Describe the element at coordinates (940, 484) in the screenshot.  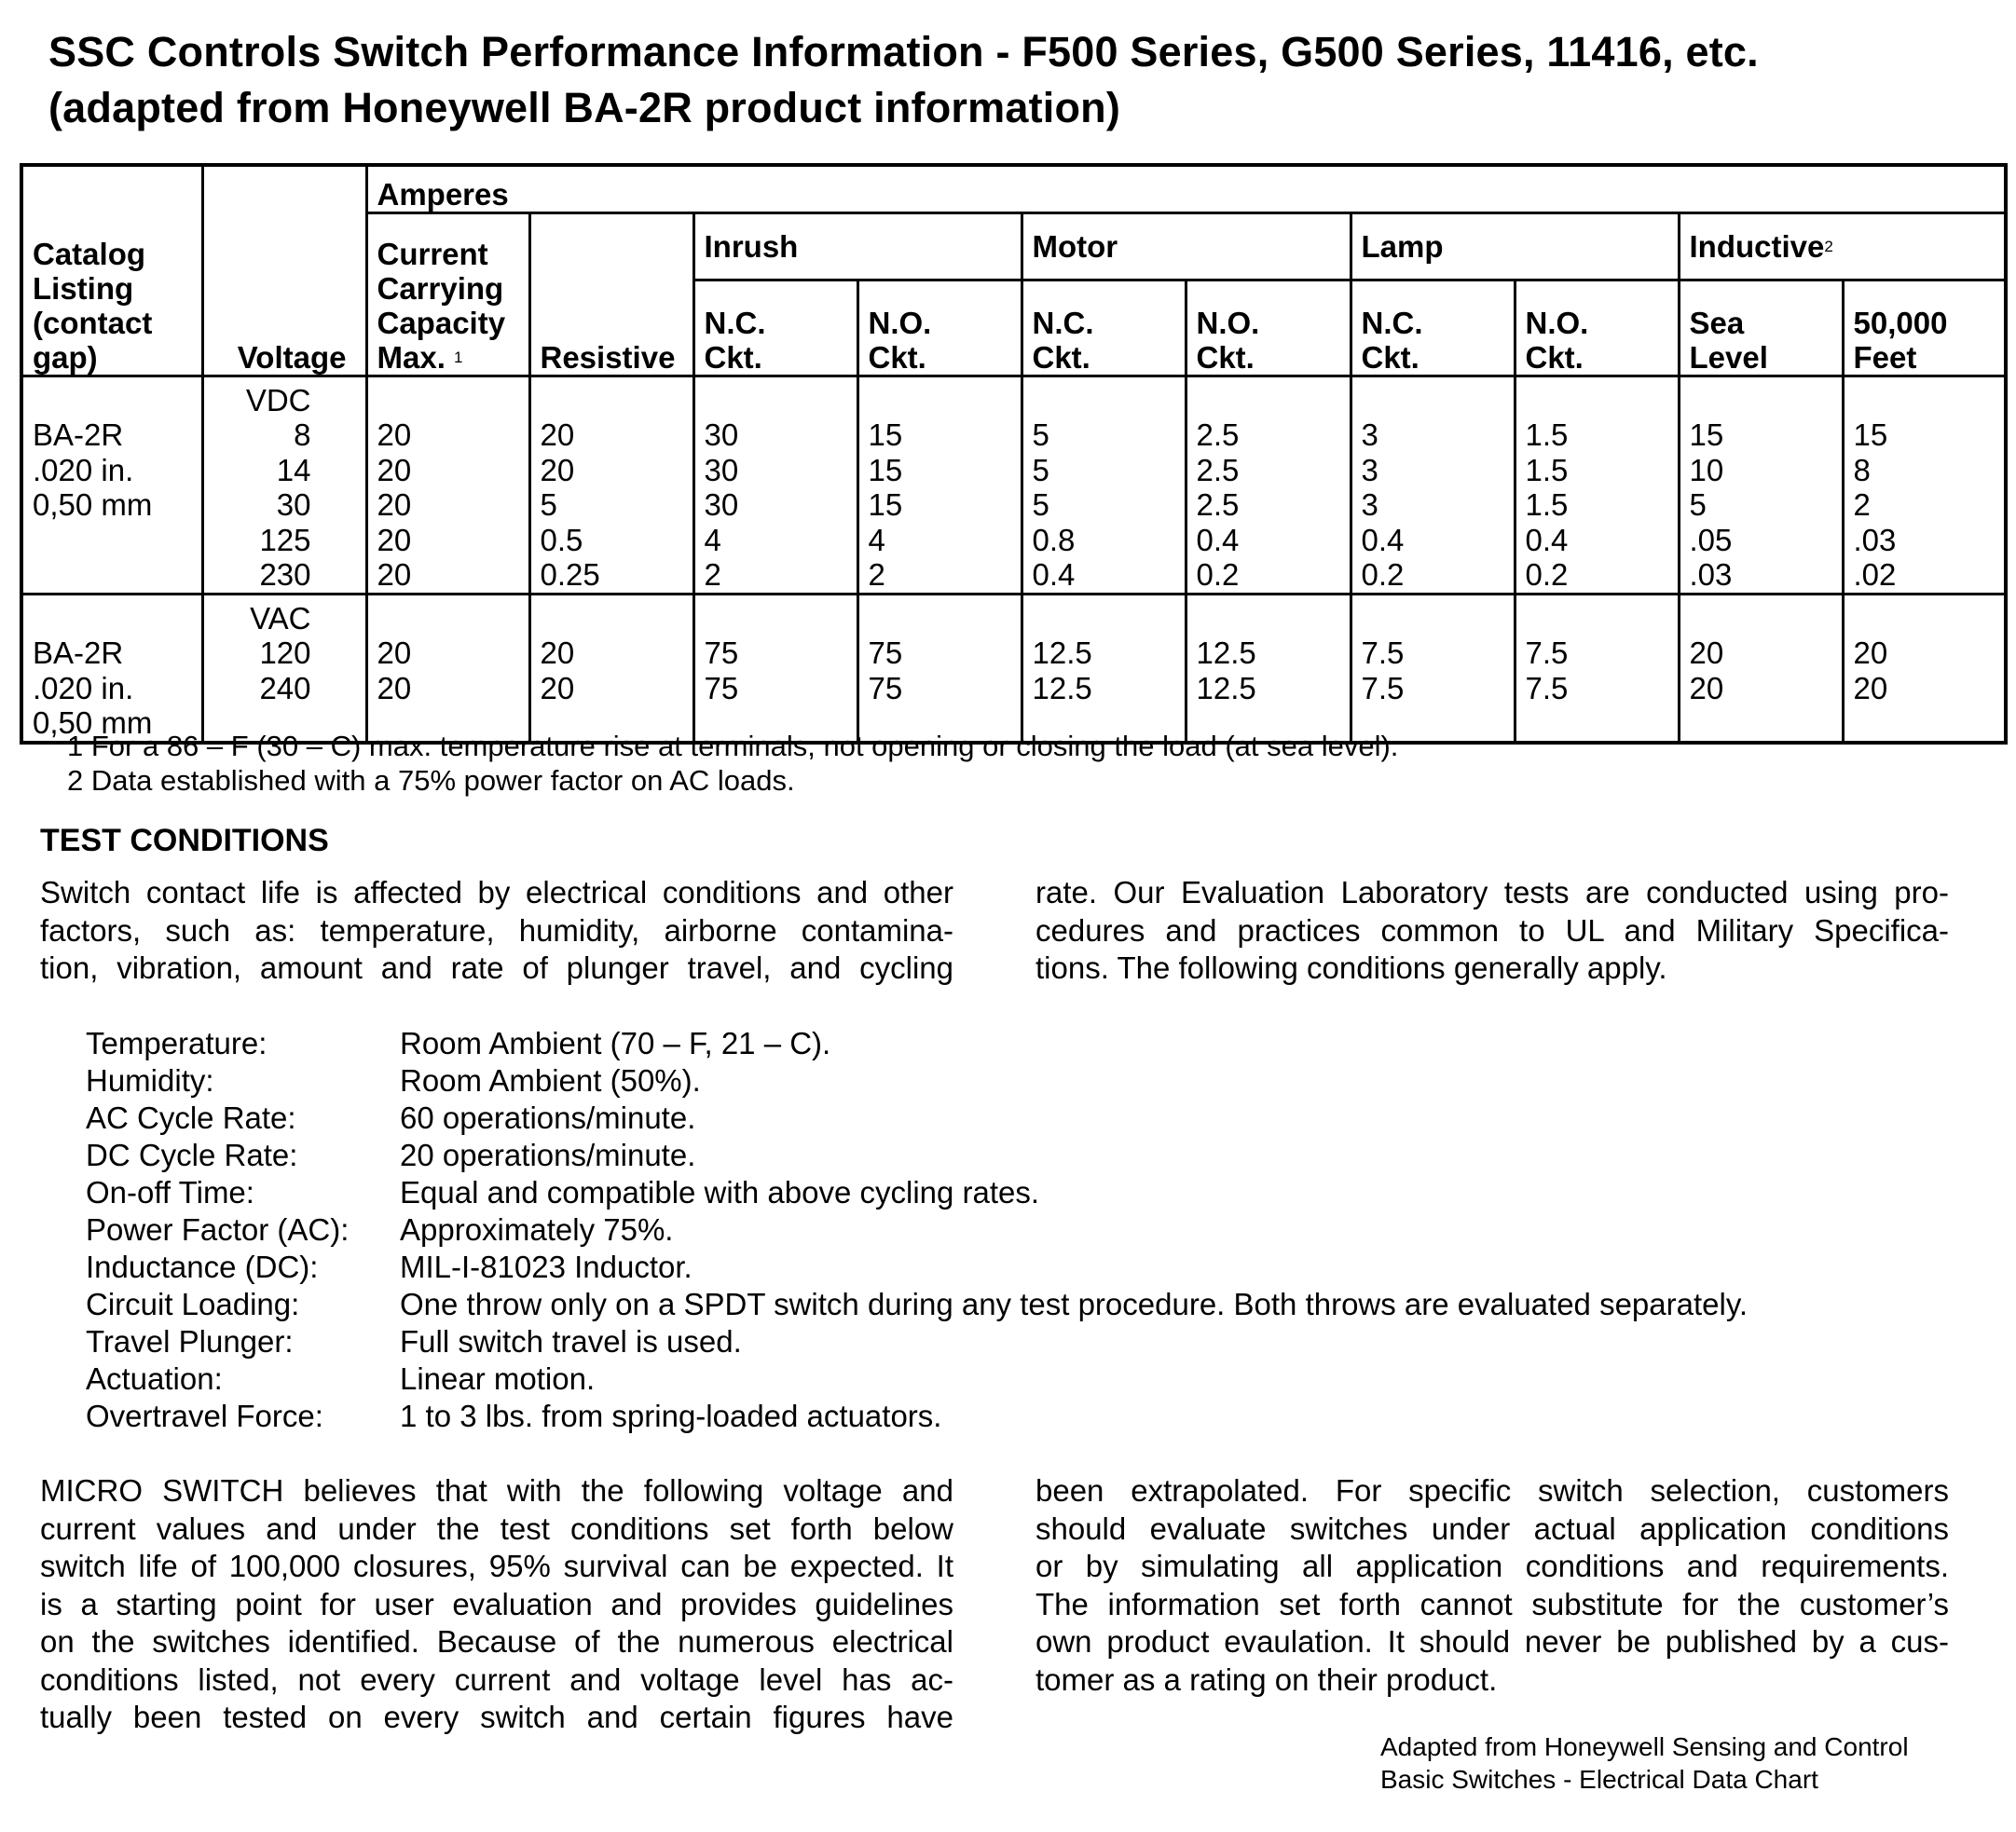
I see `data-column-cell: 15 15 15 4 2` at that location.